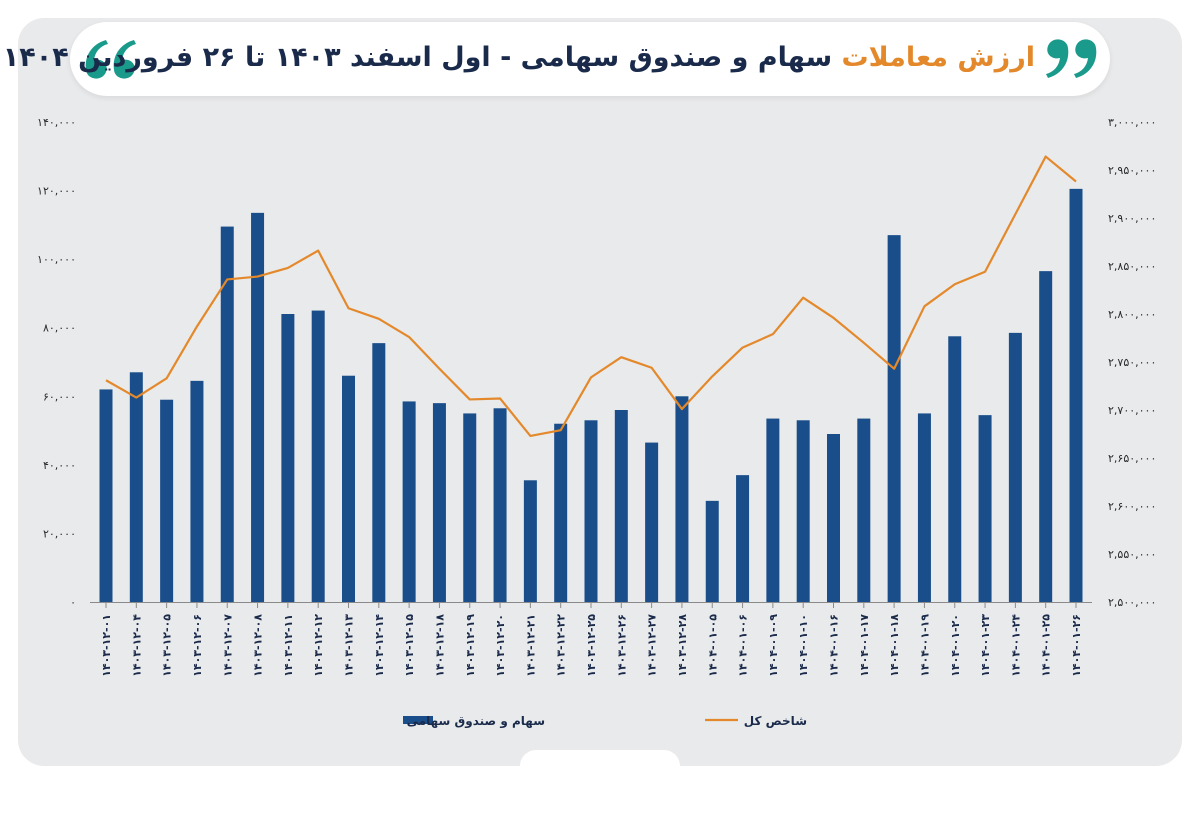 This screenshot has width=1200, height=827. Describe the element at coordinates (1046, 645) in the screenshot. I see `x-tick-label: ۱۴۰۴-۰۱-۲۵` at that location.